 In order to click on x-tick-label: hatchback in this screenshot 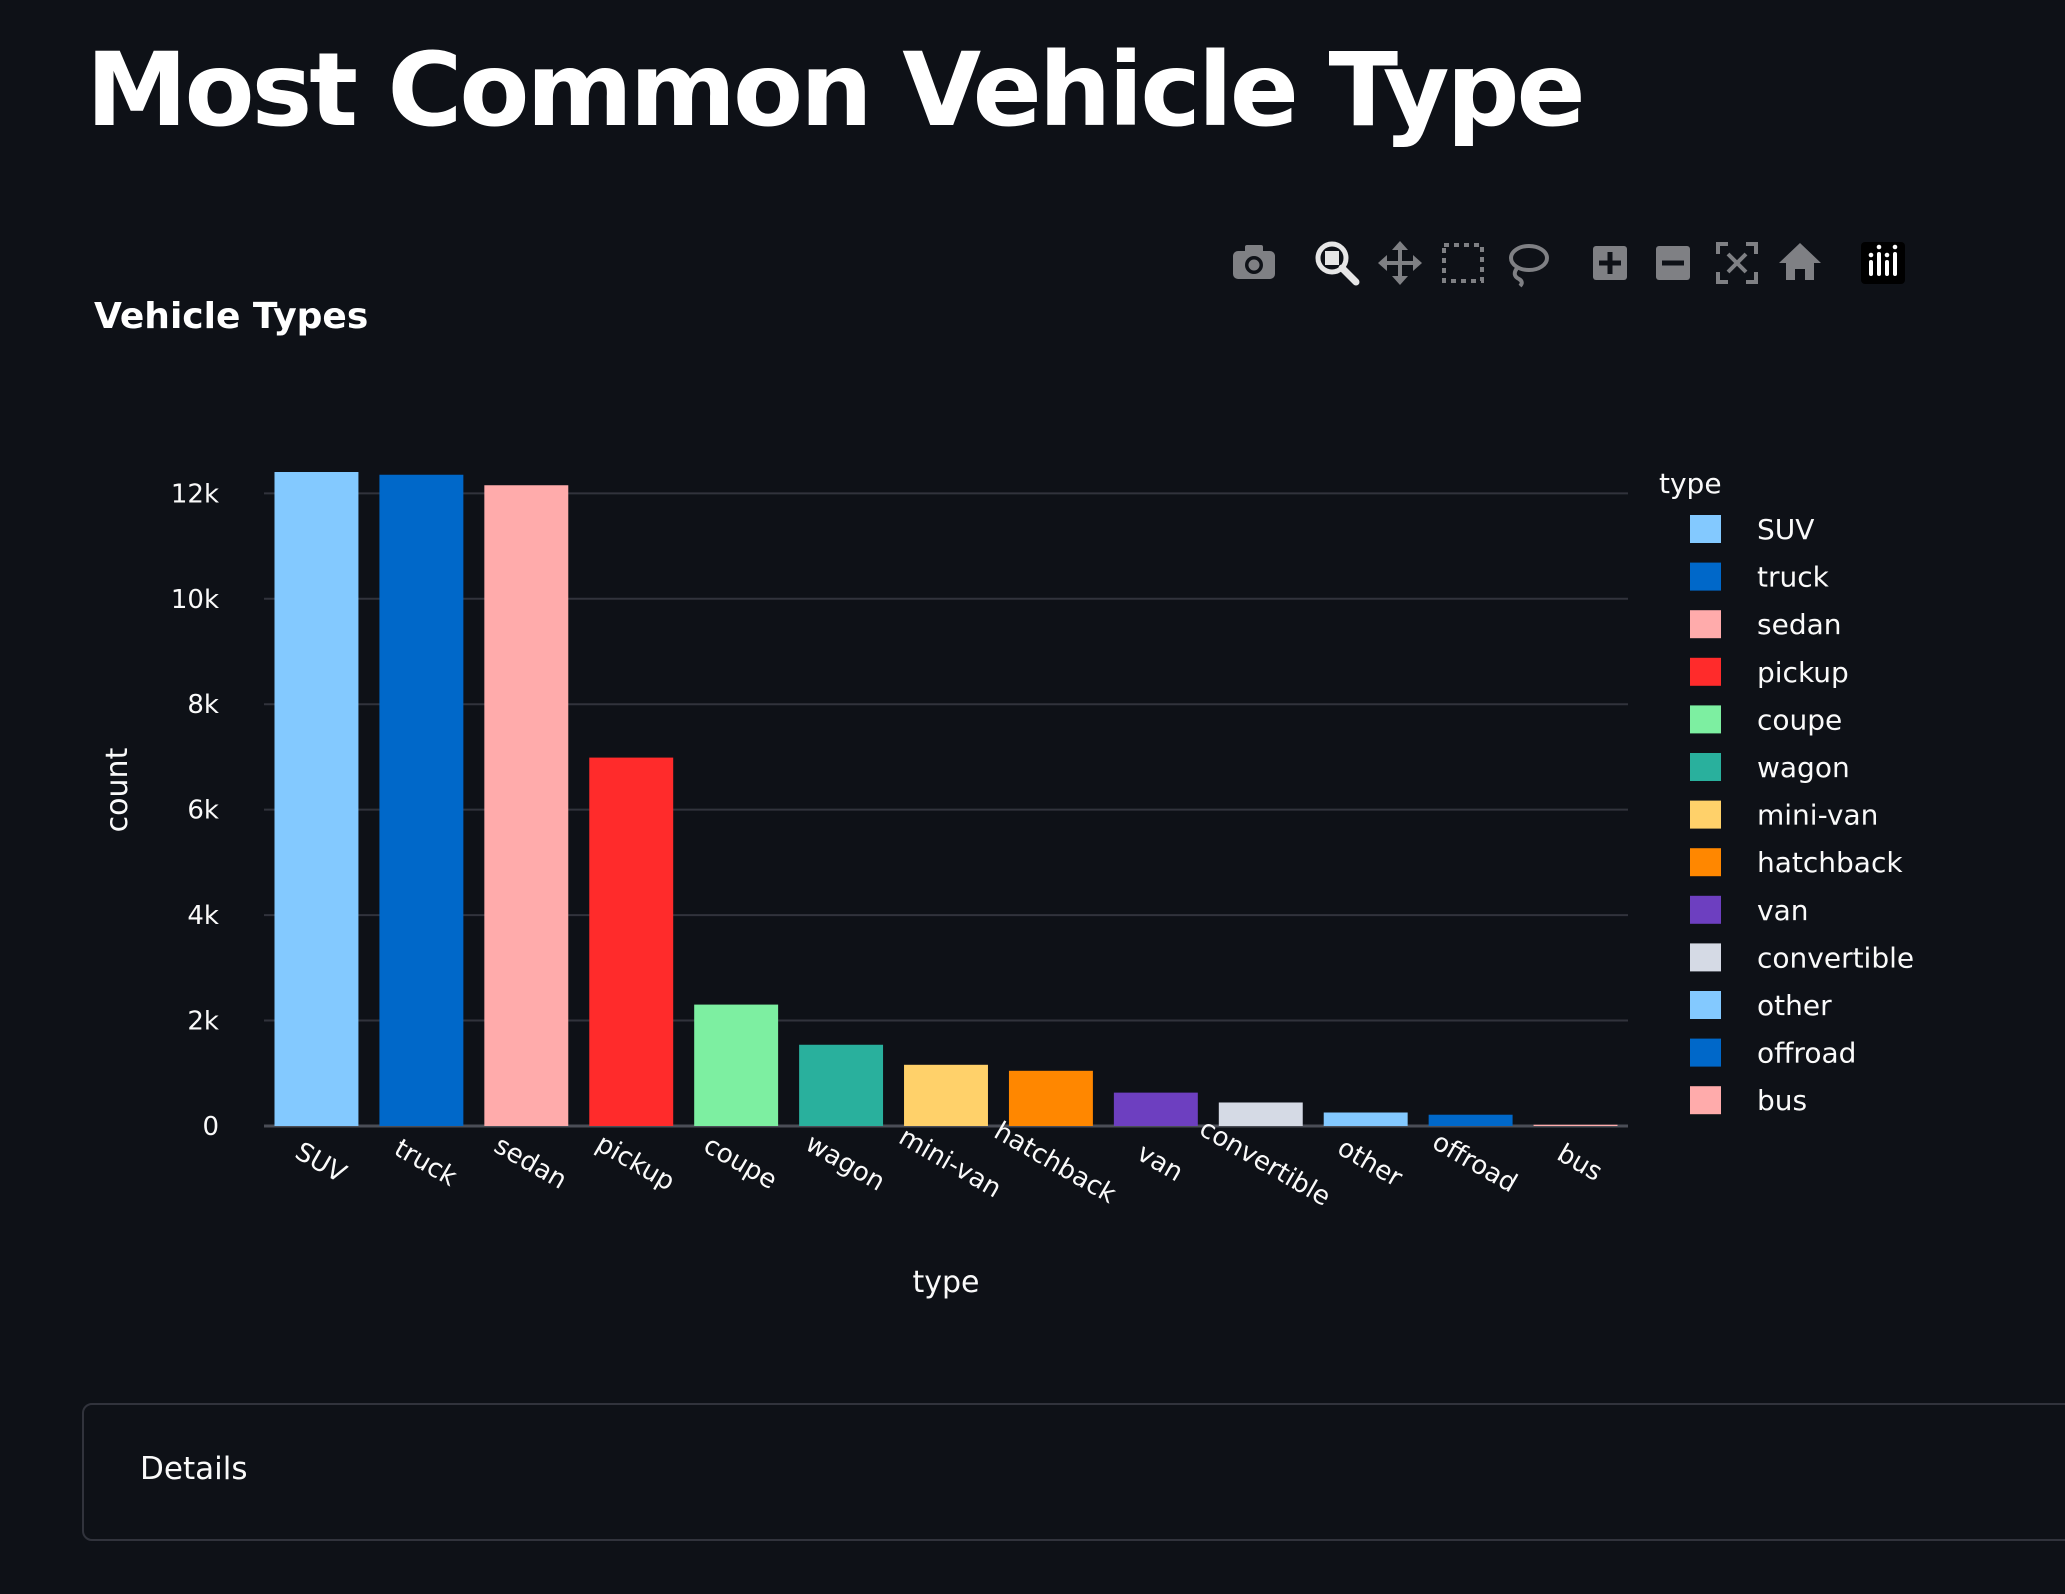, I will do `click(1055, 1163)`.